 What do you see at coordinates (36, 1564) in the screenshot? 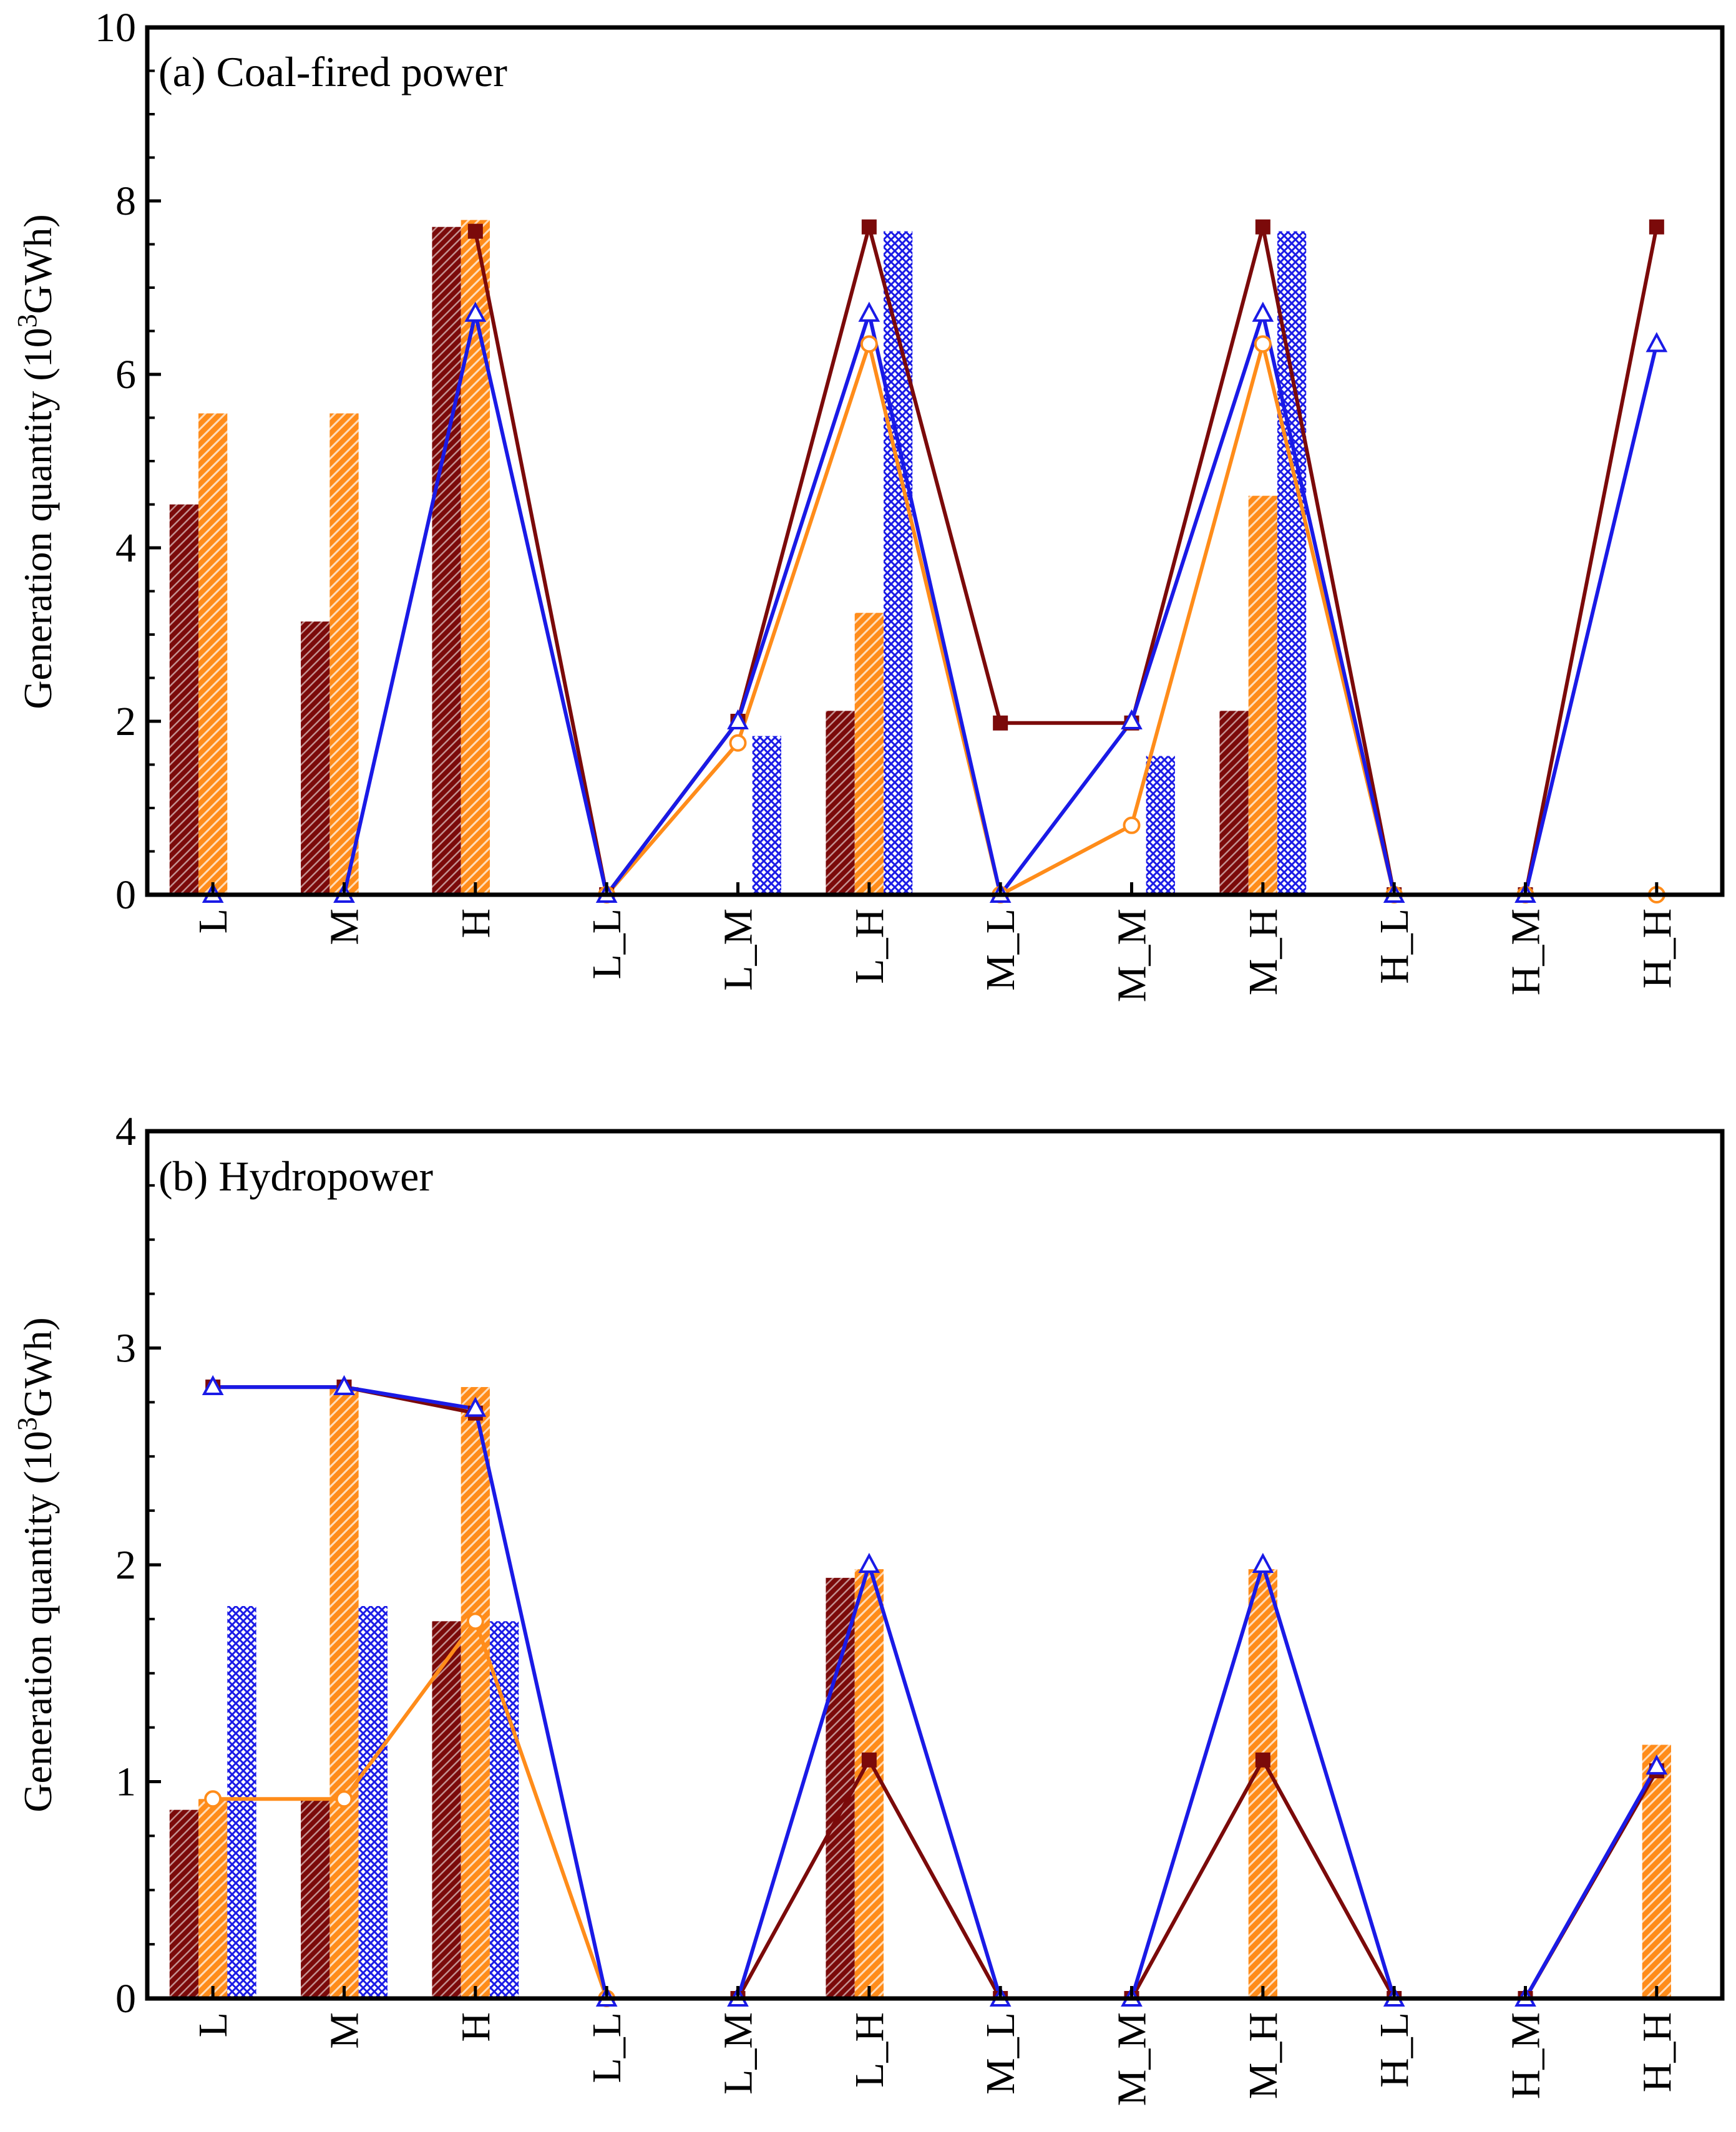
I see `y-axis-title-b: Generation quantity (103GWh)` at bounding box center [36, 1564].